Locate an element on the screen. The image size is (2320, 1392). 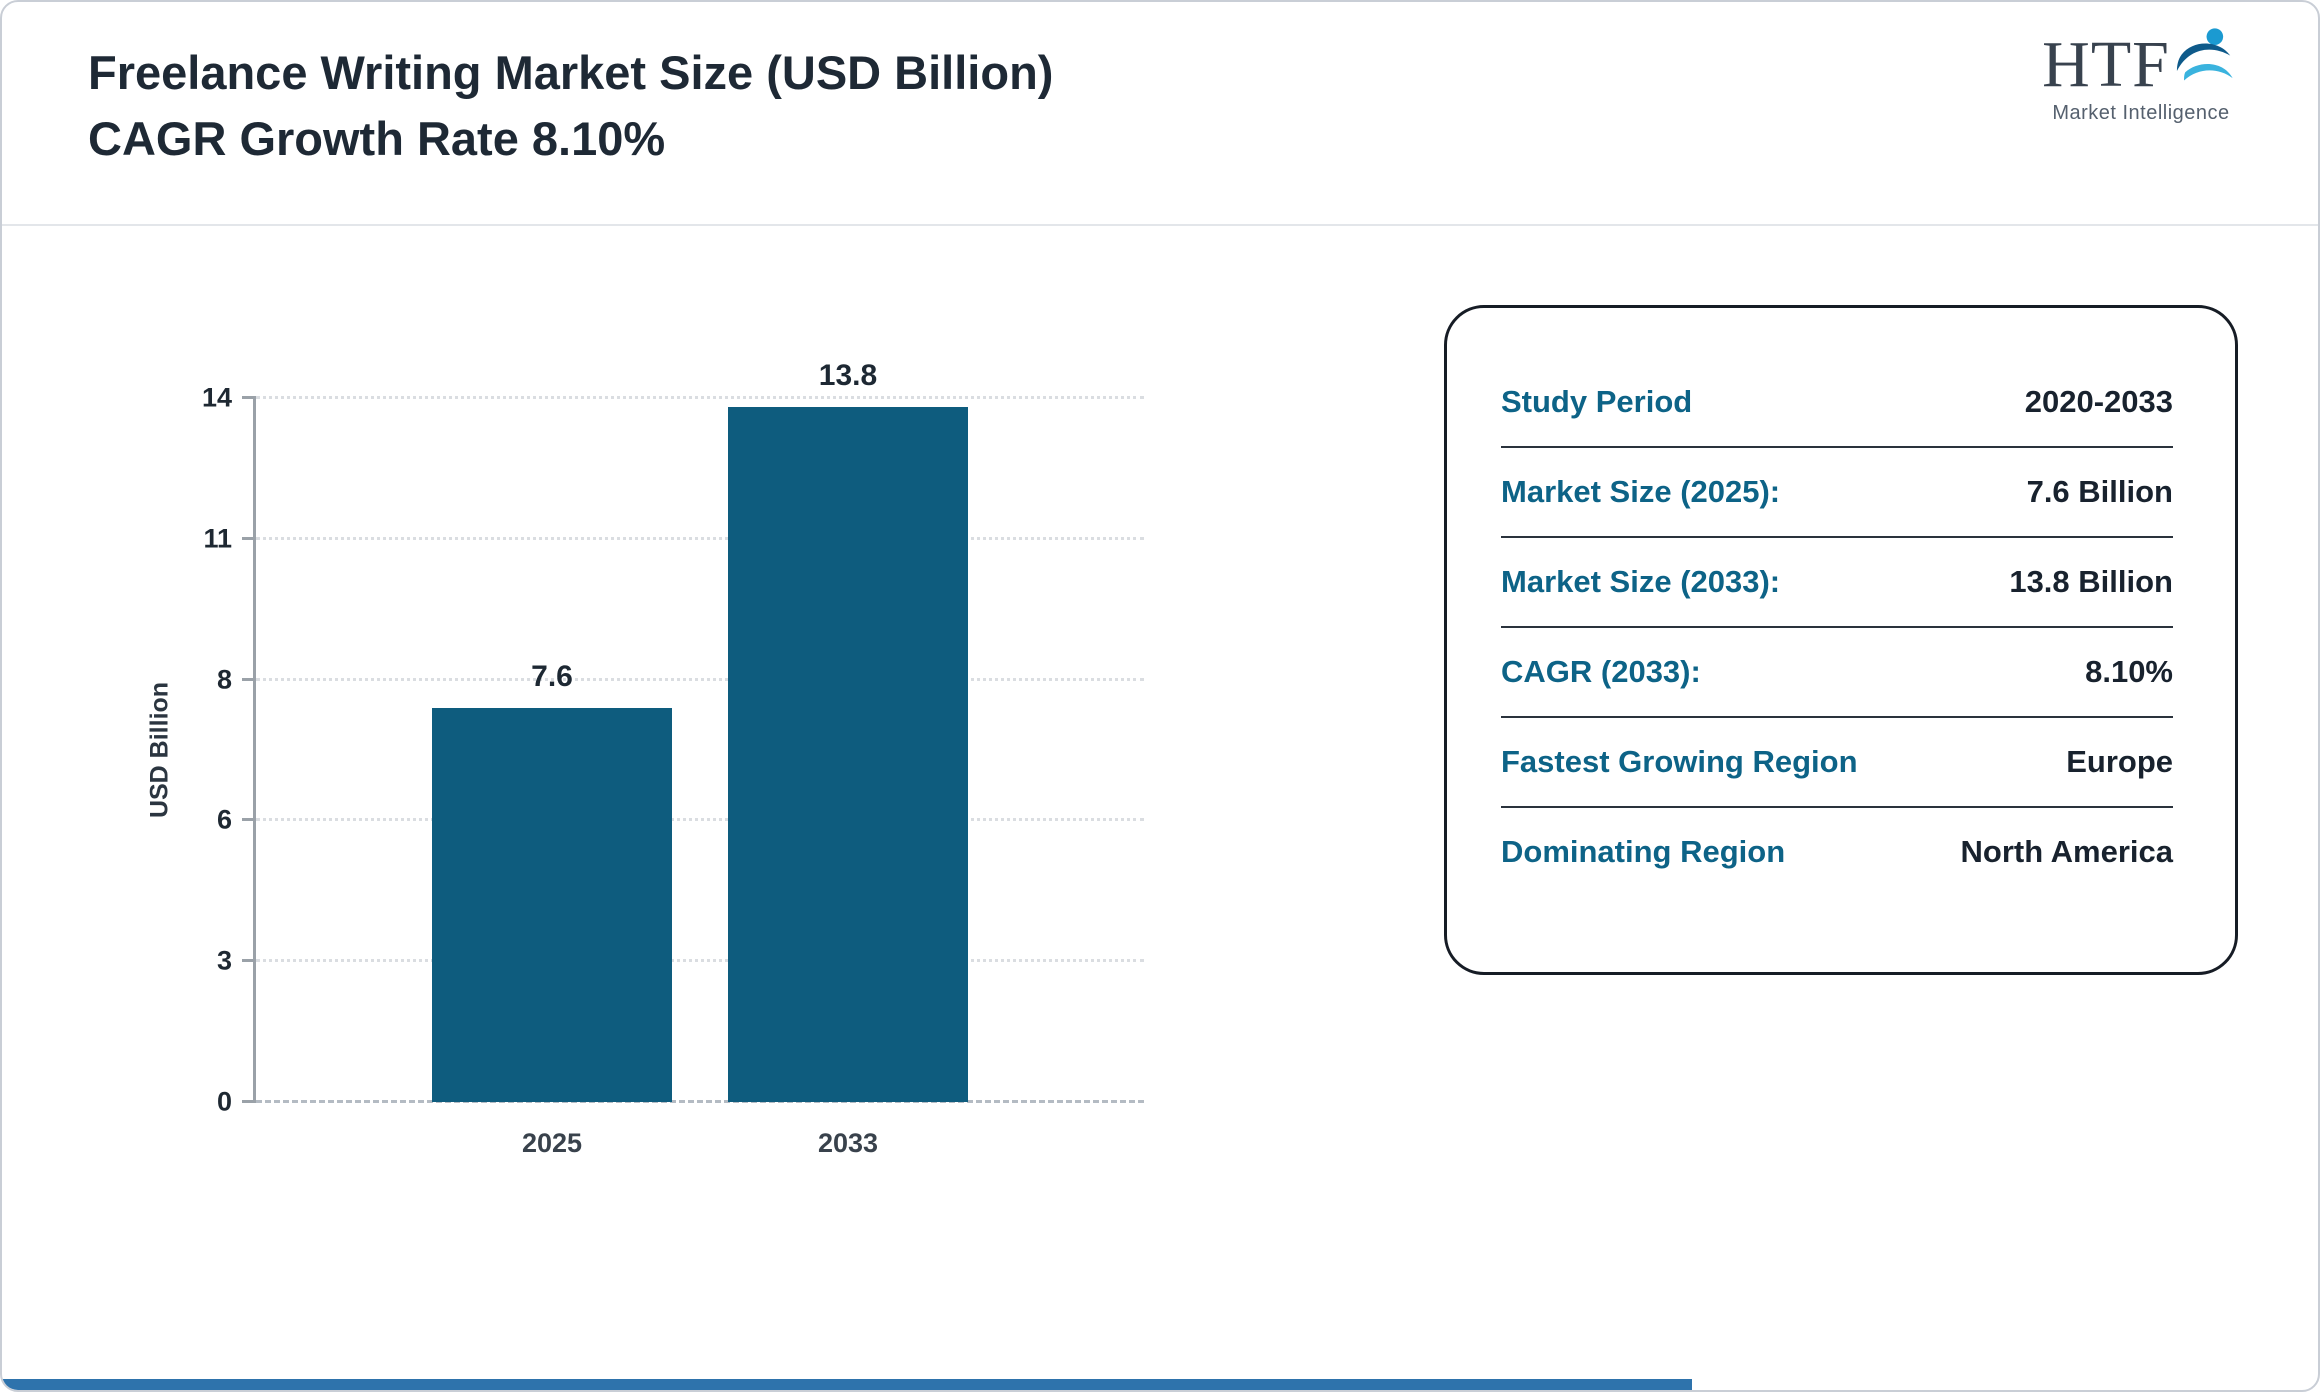
header-divider is located at coordinates (1160, 225).